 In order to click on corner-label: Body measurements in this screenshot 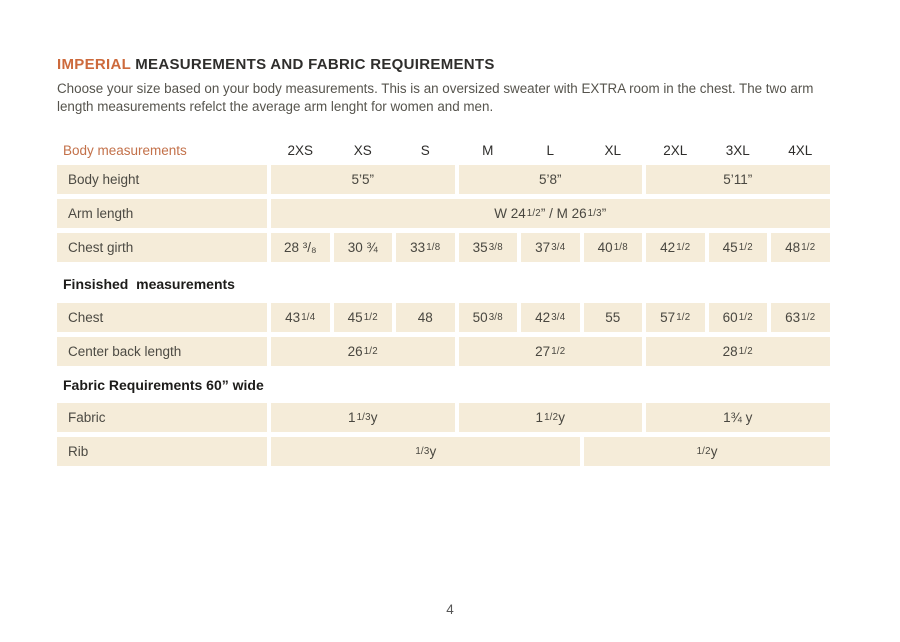, I will do `click(125, 150)`.